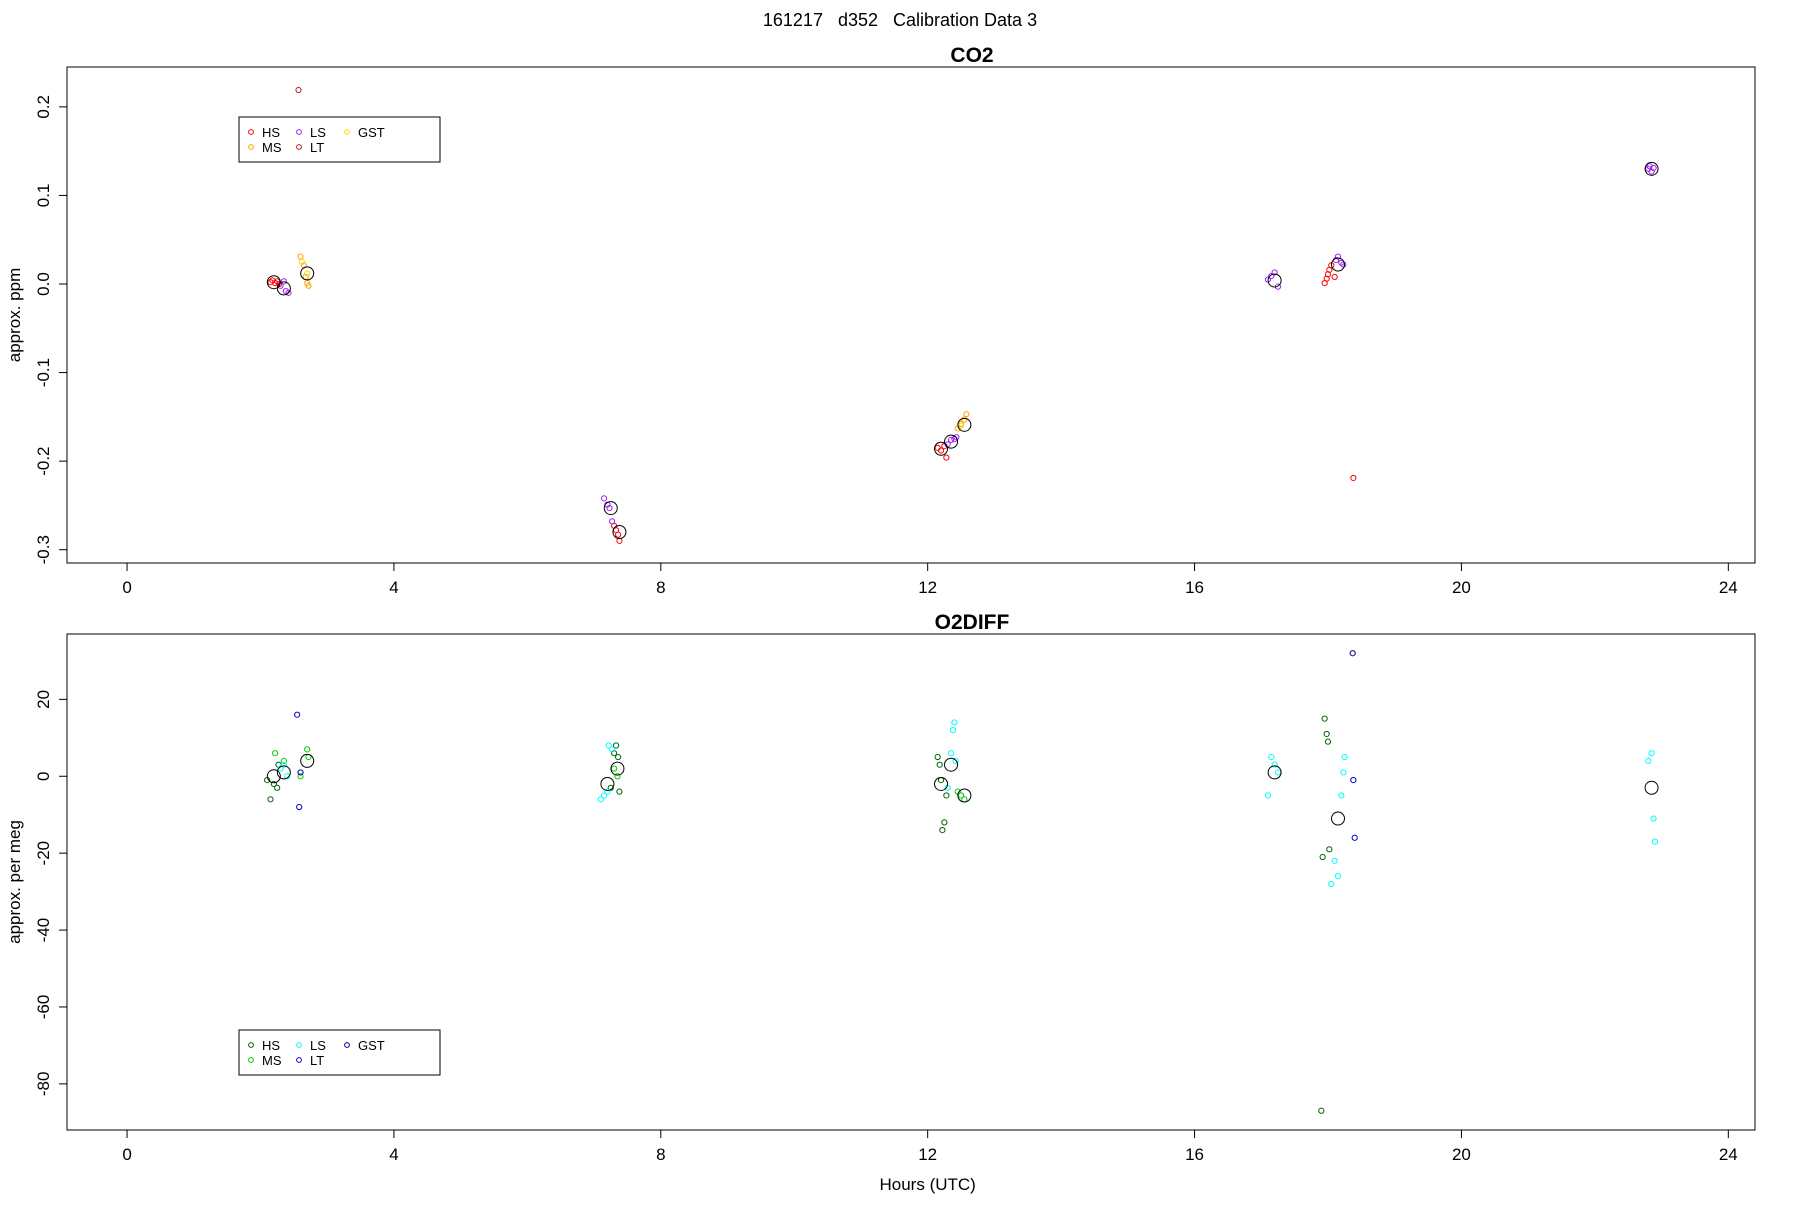 This screenshot has width=1800, height=1205. I want to click on y-tick-label: -0.2, so click(43, 460).